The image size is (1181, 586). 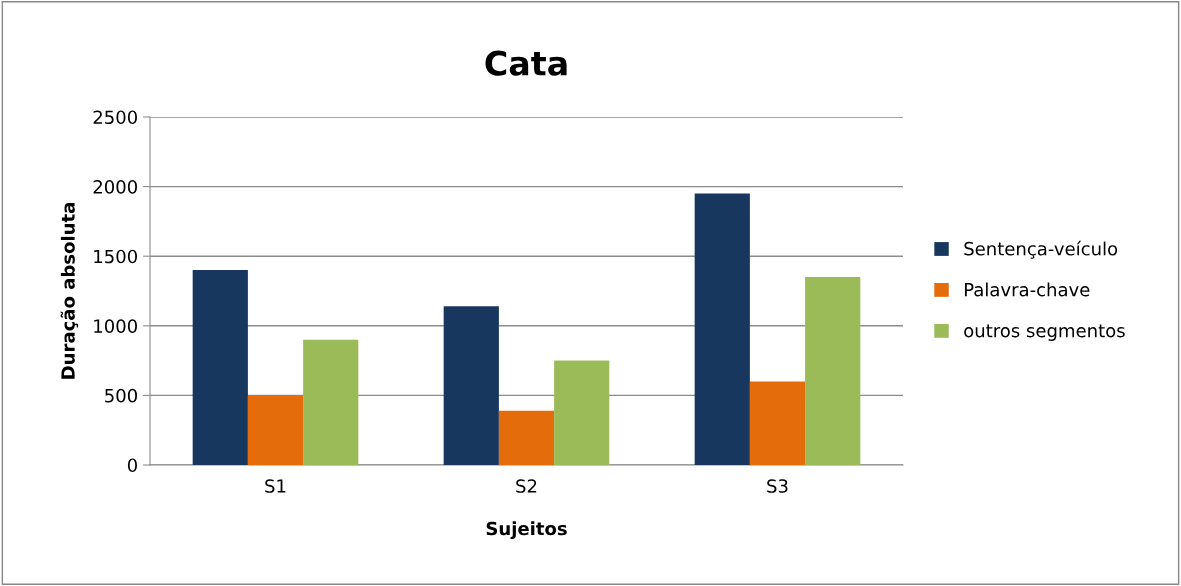 What do you see at coordinates (115, 117) in the screenshot?
I see `y-tick-label: 2500` at bounding box center [115, 117].